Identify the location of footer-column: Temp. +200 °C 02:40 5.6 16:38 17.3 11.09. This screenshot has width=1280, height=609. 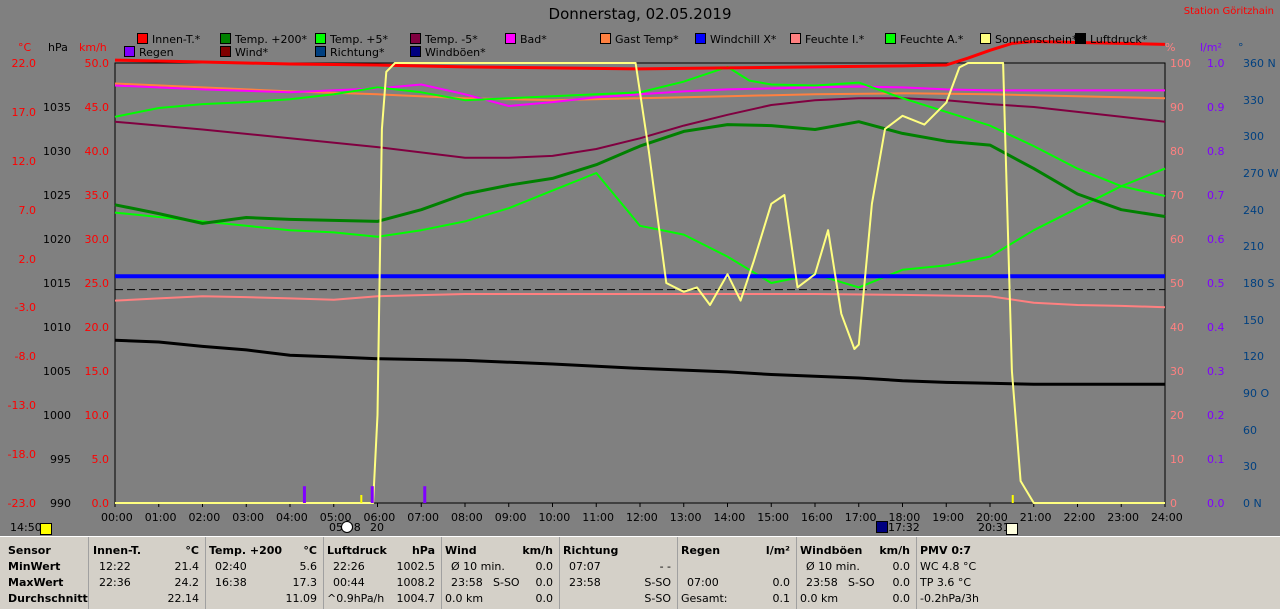
(264, 573).